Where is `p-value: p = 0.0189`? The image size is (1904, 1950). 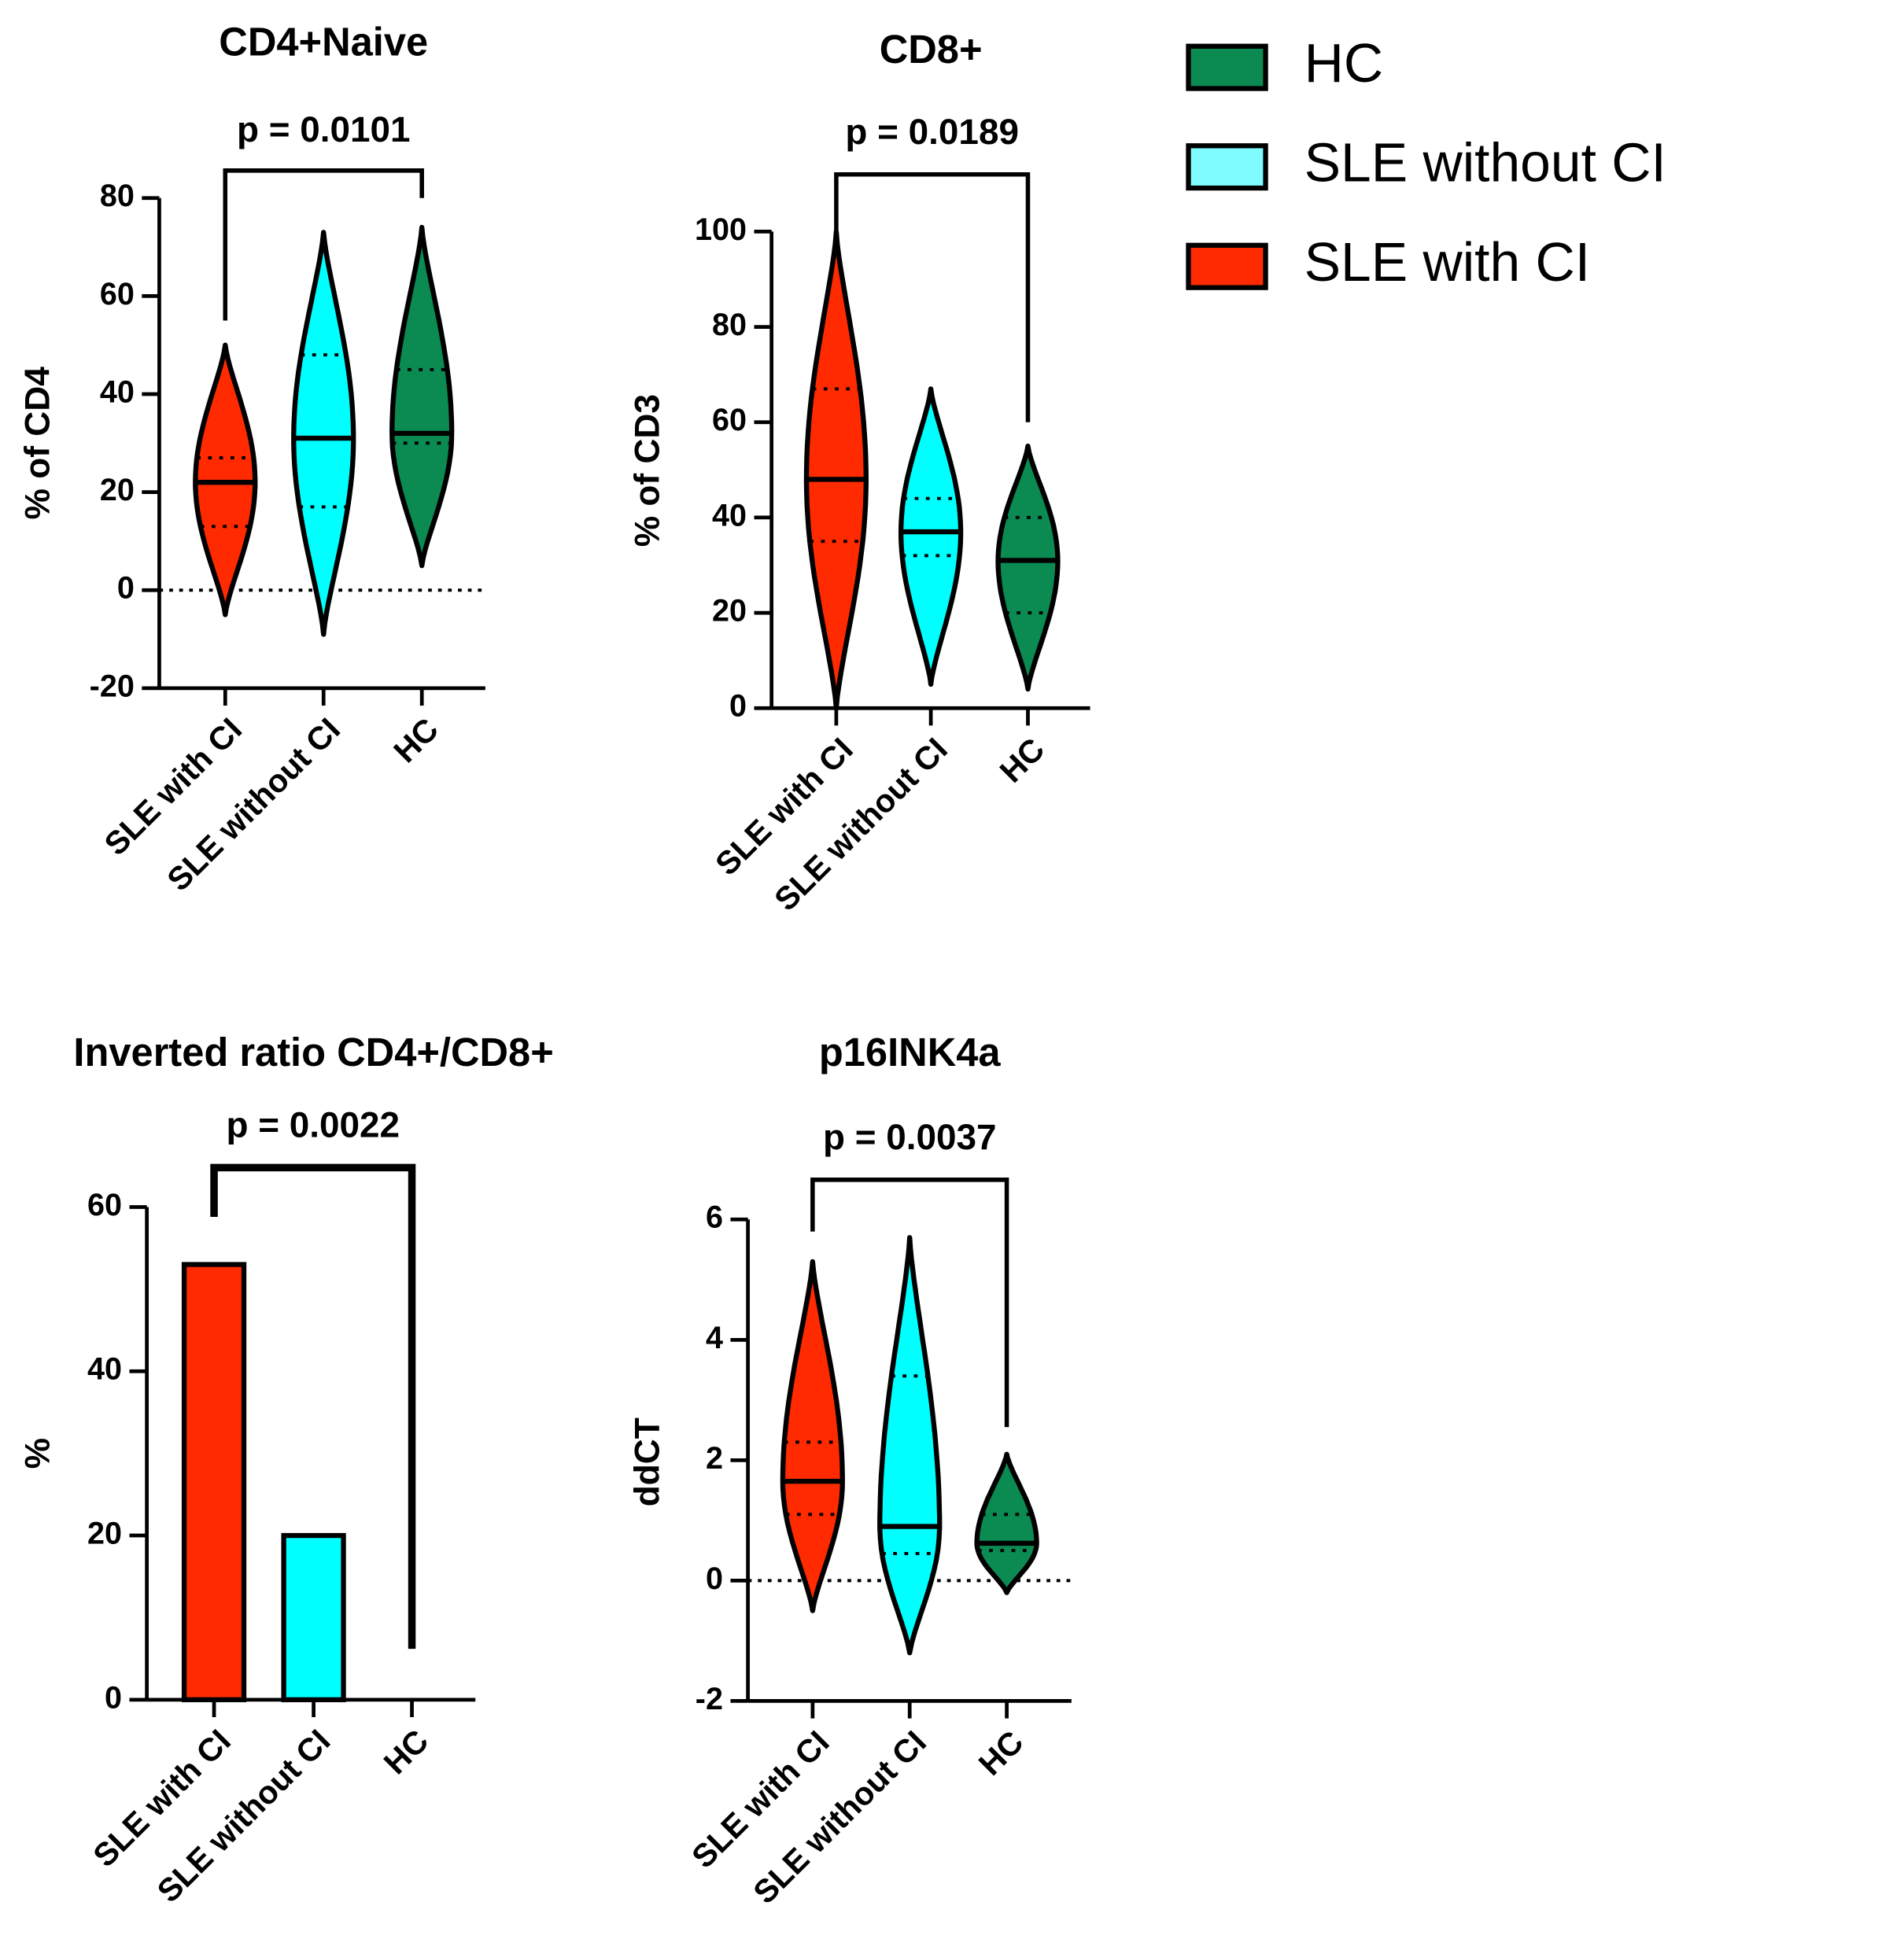
p-value: p = 0.0189 is located at coordinates (932, 132).